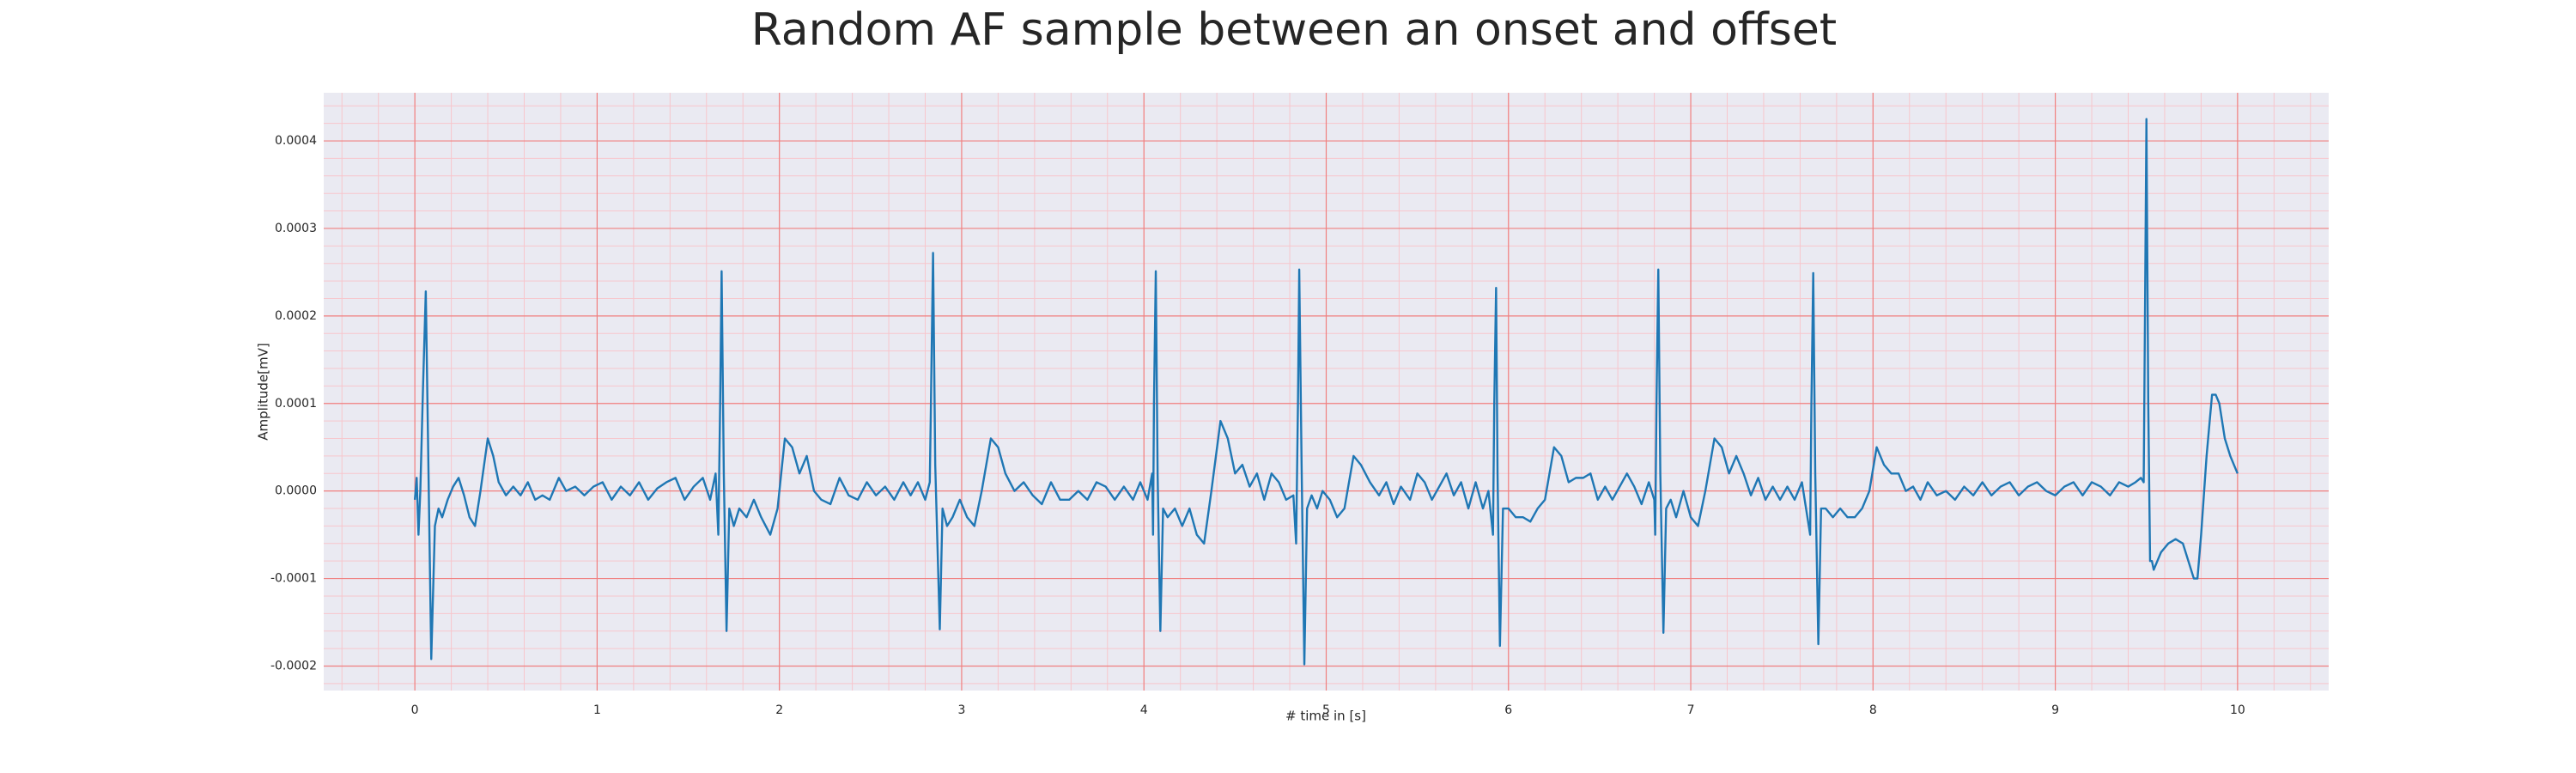 The height and width of the screenshot is (773, 2576). What do you see at coordinates (597, 710) in the screenshot?
I see `x-tick-label: 1` at bounding box center [597, 710].